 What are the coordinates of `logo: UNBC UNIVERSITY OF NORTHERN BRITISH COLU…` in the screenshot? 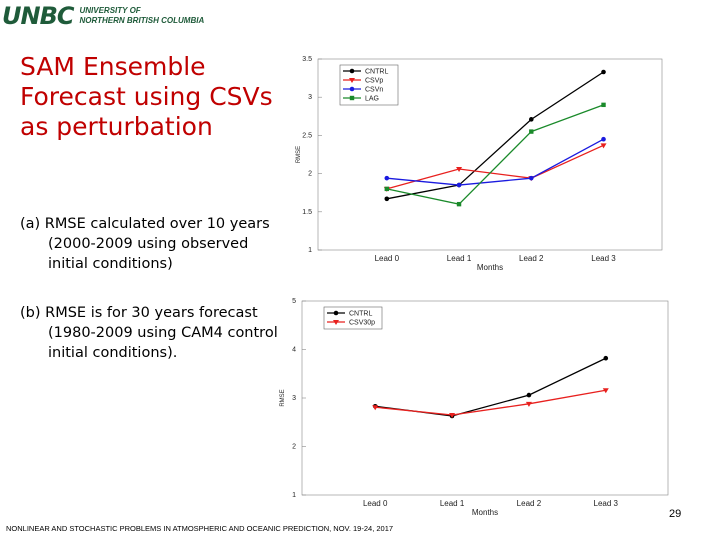 It's located at (103, 16).